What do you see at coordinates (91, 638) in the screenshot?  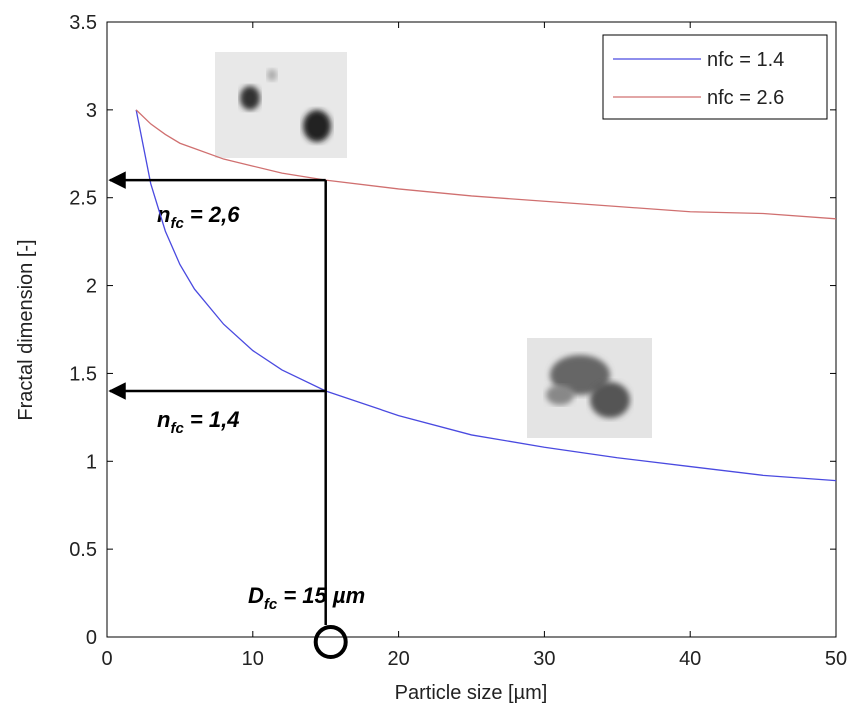 I see `y-tick-label: 0` at bounding box center [91, 638].